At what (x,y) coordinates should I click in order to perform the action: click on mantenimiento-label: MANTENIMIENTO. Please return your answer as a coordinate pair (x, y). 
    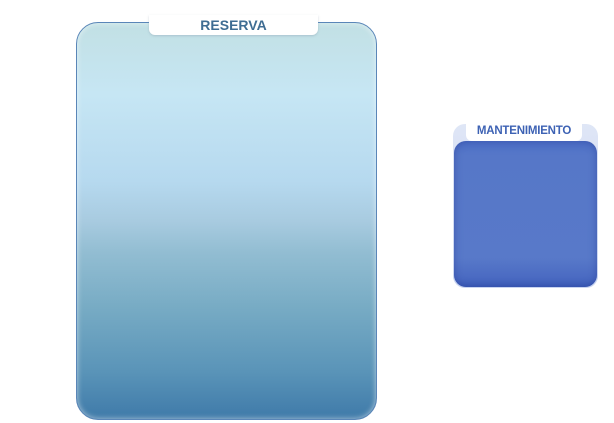
    Looking at the image, I should click on (524, 132).